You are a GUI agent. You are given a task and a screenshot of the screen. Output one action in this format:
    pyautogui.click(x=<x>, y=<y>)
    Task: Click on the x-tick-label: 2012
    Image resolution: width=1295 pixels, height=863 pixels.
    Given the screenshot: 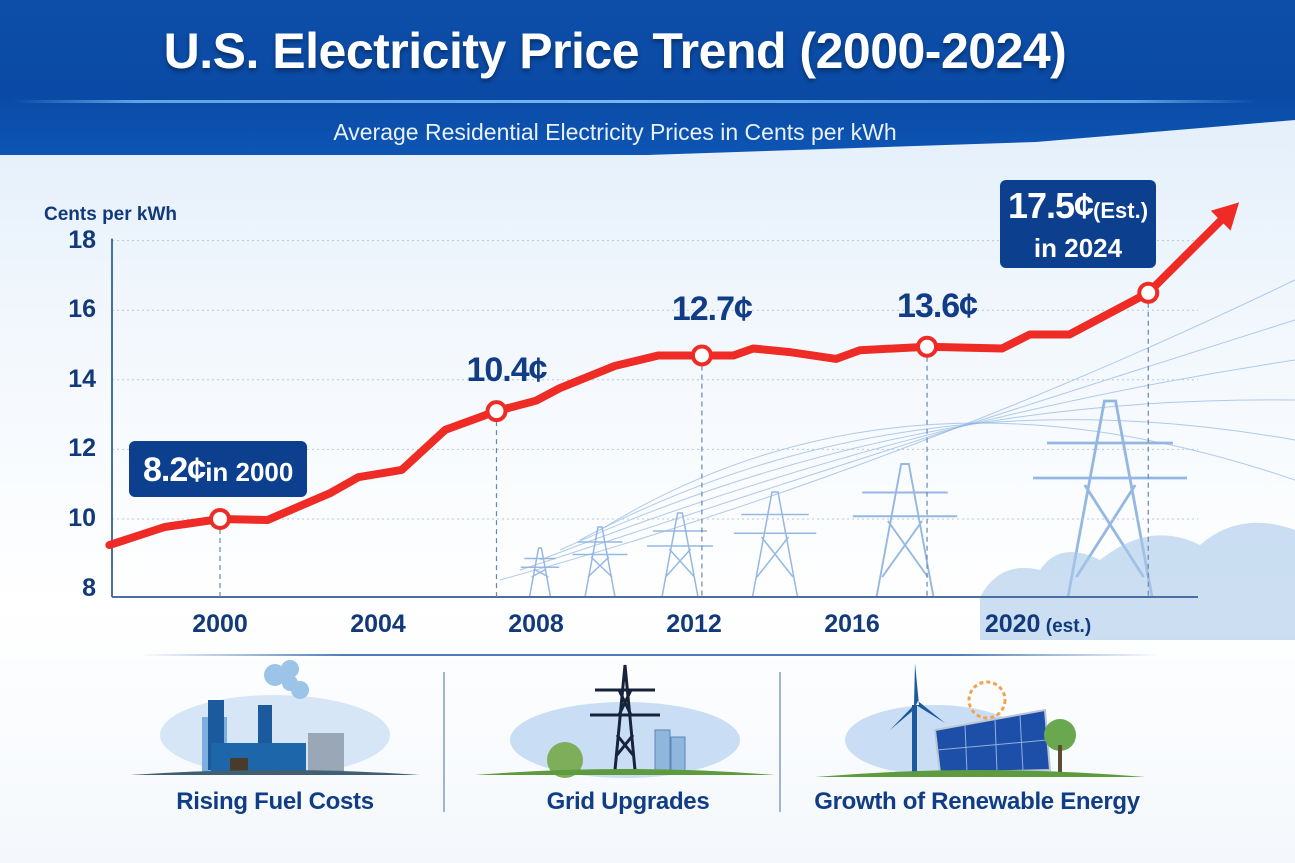 What is the action you would take?
    pyautogui.click(x=694, y=624)
    